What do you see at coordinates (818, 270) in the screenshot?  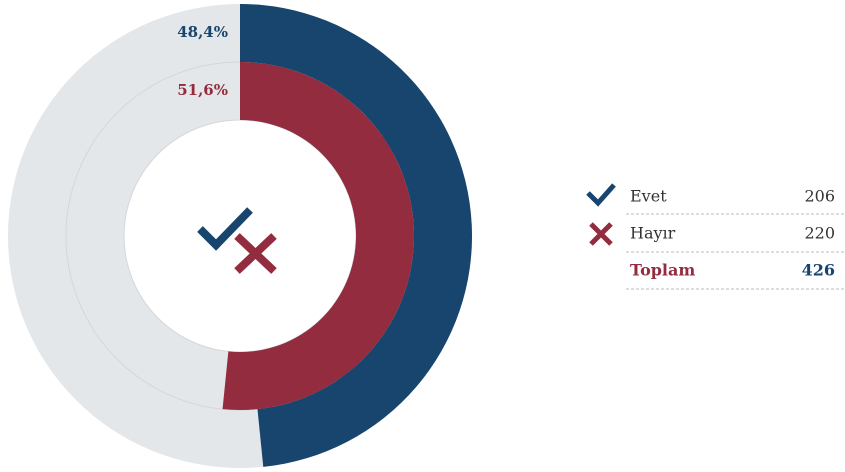 I see `legend-total: 426` at bounding box center [818, 270].